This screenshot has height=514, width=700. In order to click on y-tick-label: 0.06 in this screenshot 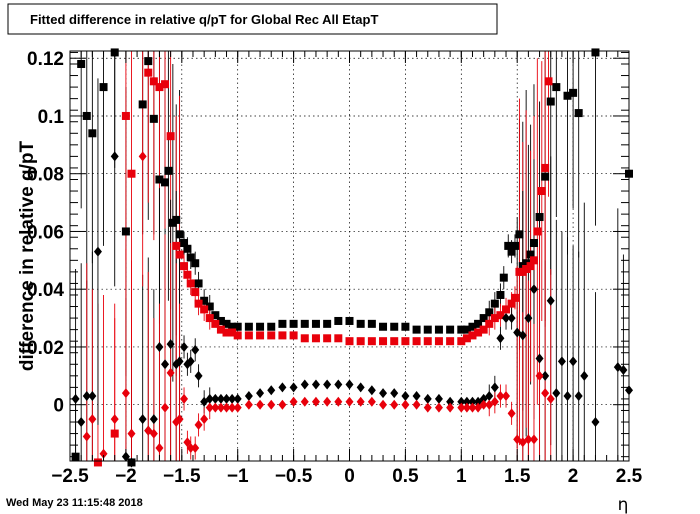, I will do `click(45, 232)`.